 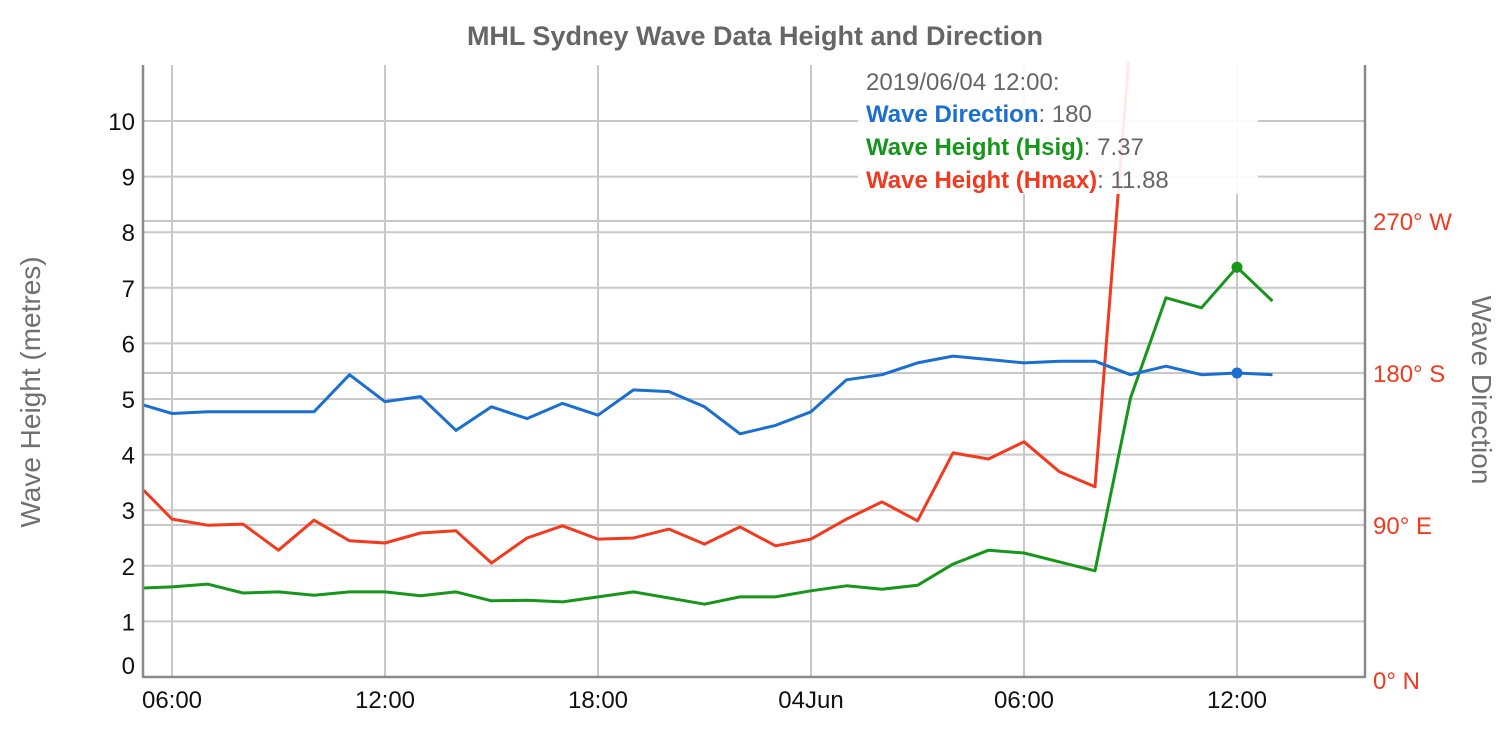 What do you see at coordinates (1409, 374) in the screenshot?
I see `y2-tick-label: 180° S` at bounding box center [1409, 374].